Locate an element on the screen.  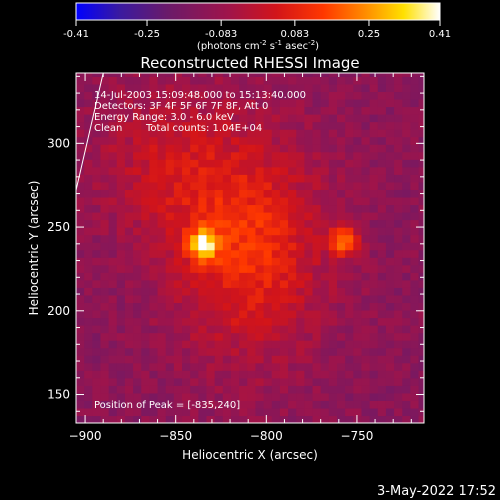
colorbar-tick-label: -0.41 is located at coordinates (76, 34).